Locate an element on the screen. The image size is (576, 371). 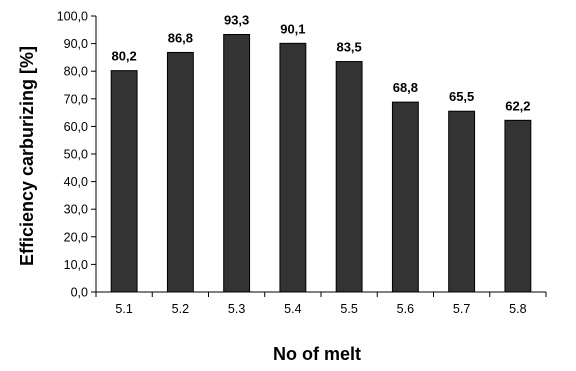
data-label: 68,8 is located at coordinates (405, 87).